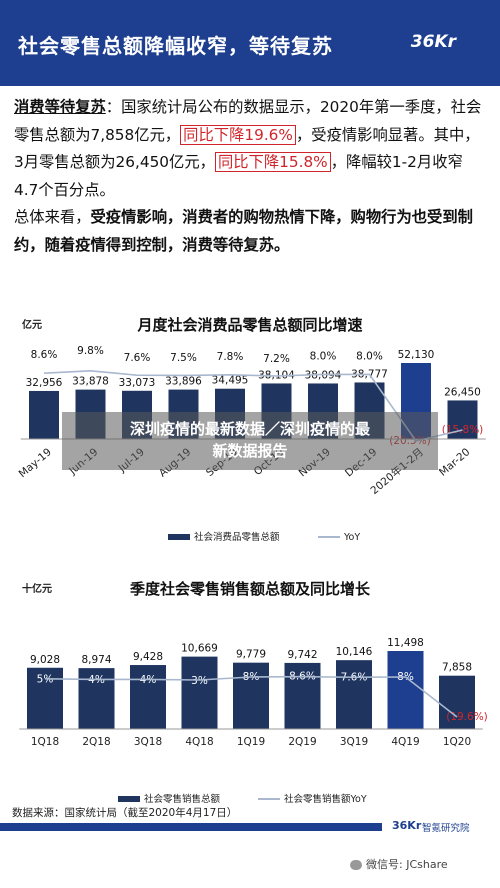 This screenshot has height=888, width=500. What do you see at coordinates (416, 355) in the screenshot?
I see `bar-value-label: 52,130` at bounding box center [416, 355].